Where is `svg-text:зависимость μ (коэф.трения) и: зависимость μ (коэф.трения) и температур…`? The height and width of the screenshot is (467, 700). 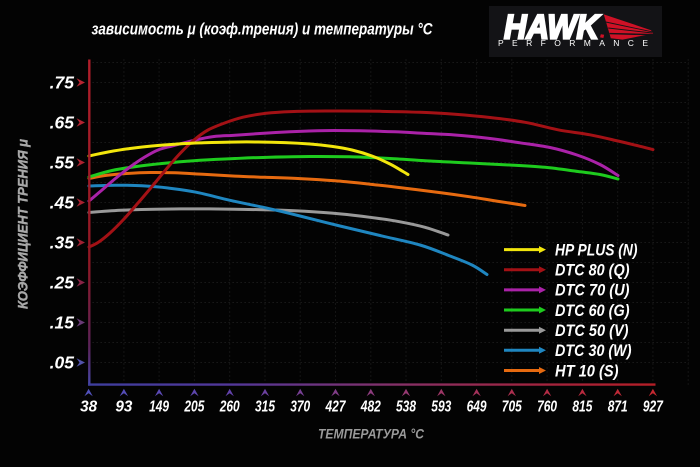
svg-text:зависимость μ (коэф.трения) и: зависимость μ (коэф.трения) и температур… is located at coordinates (263, 29).